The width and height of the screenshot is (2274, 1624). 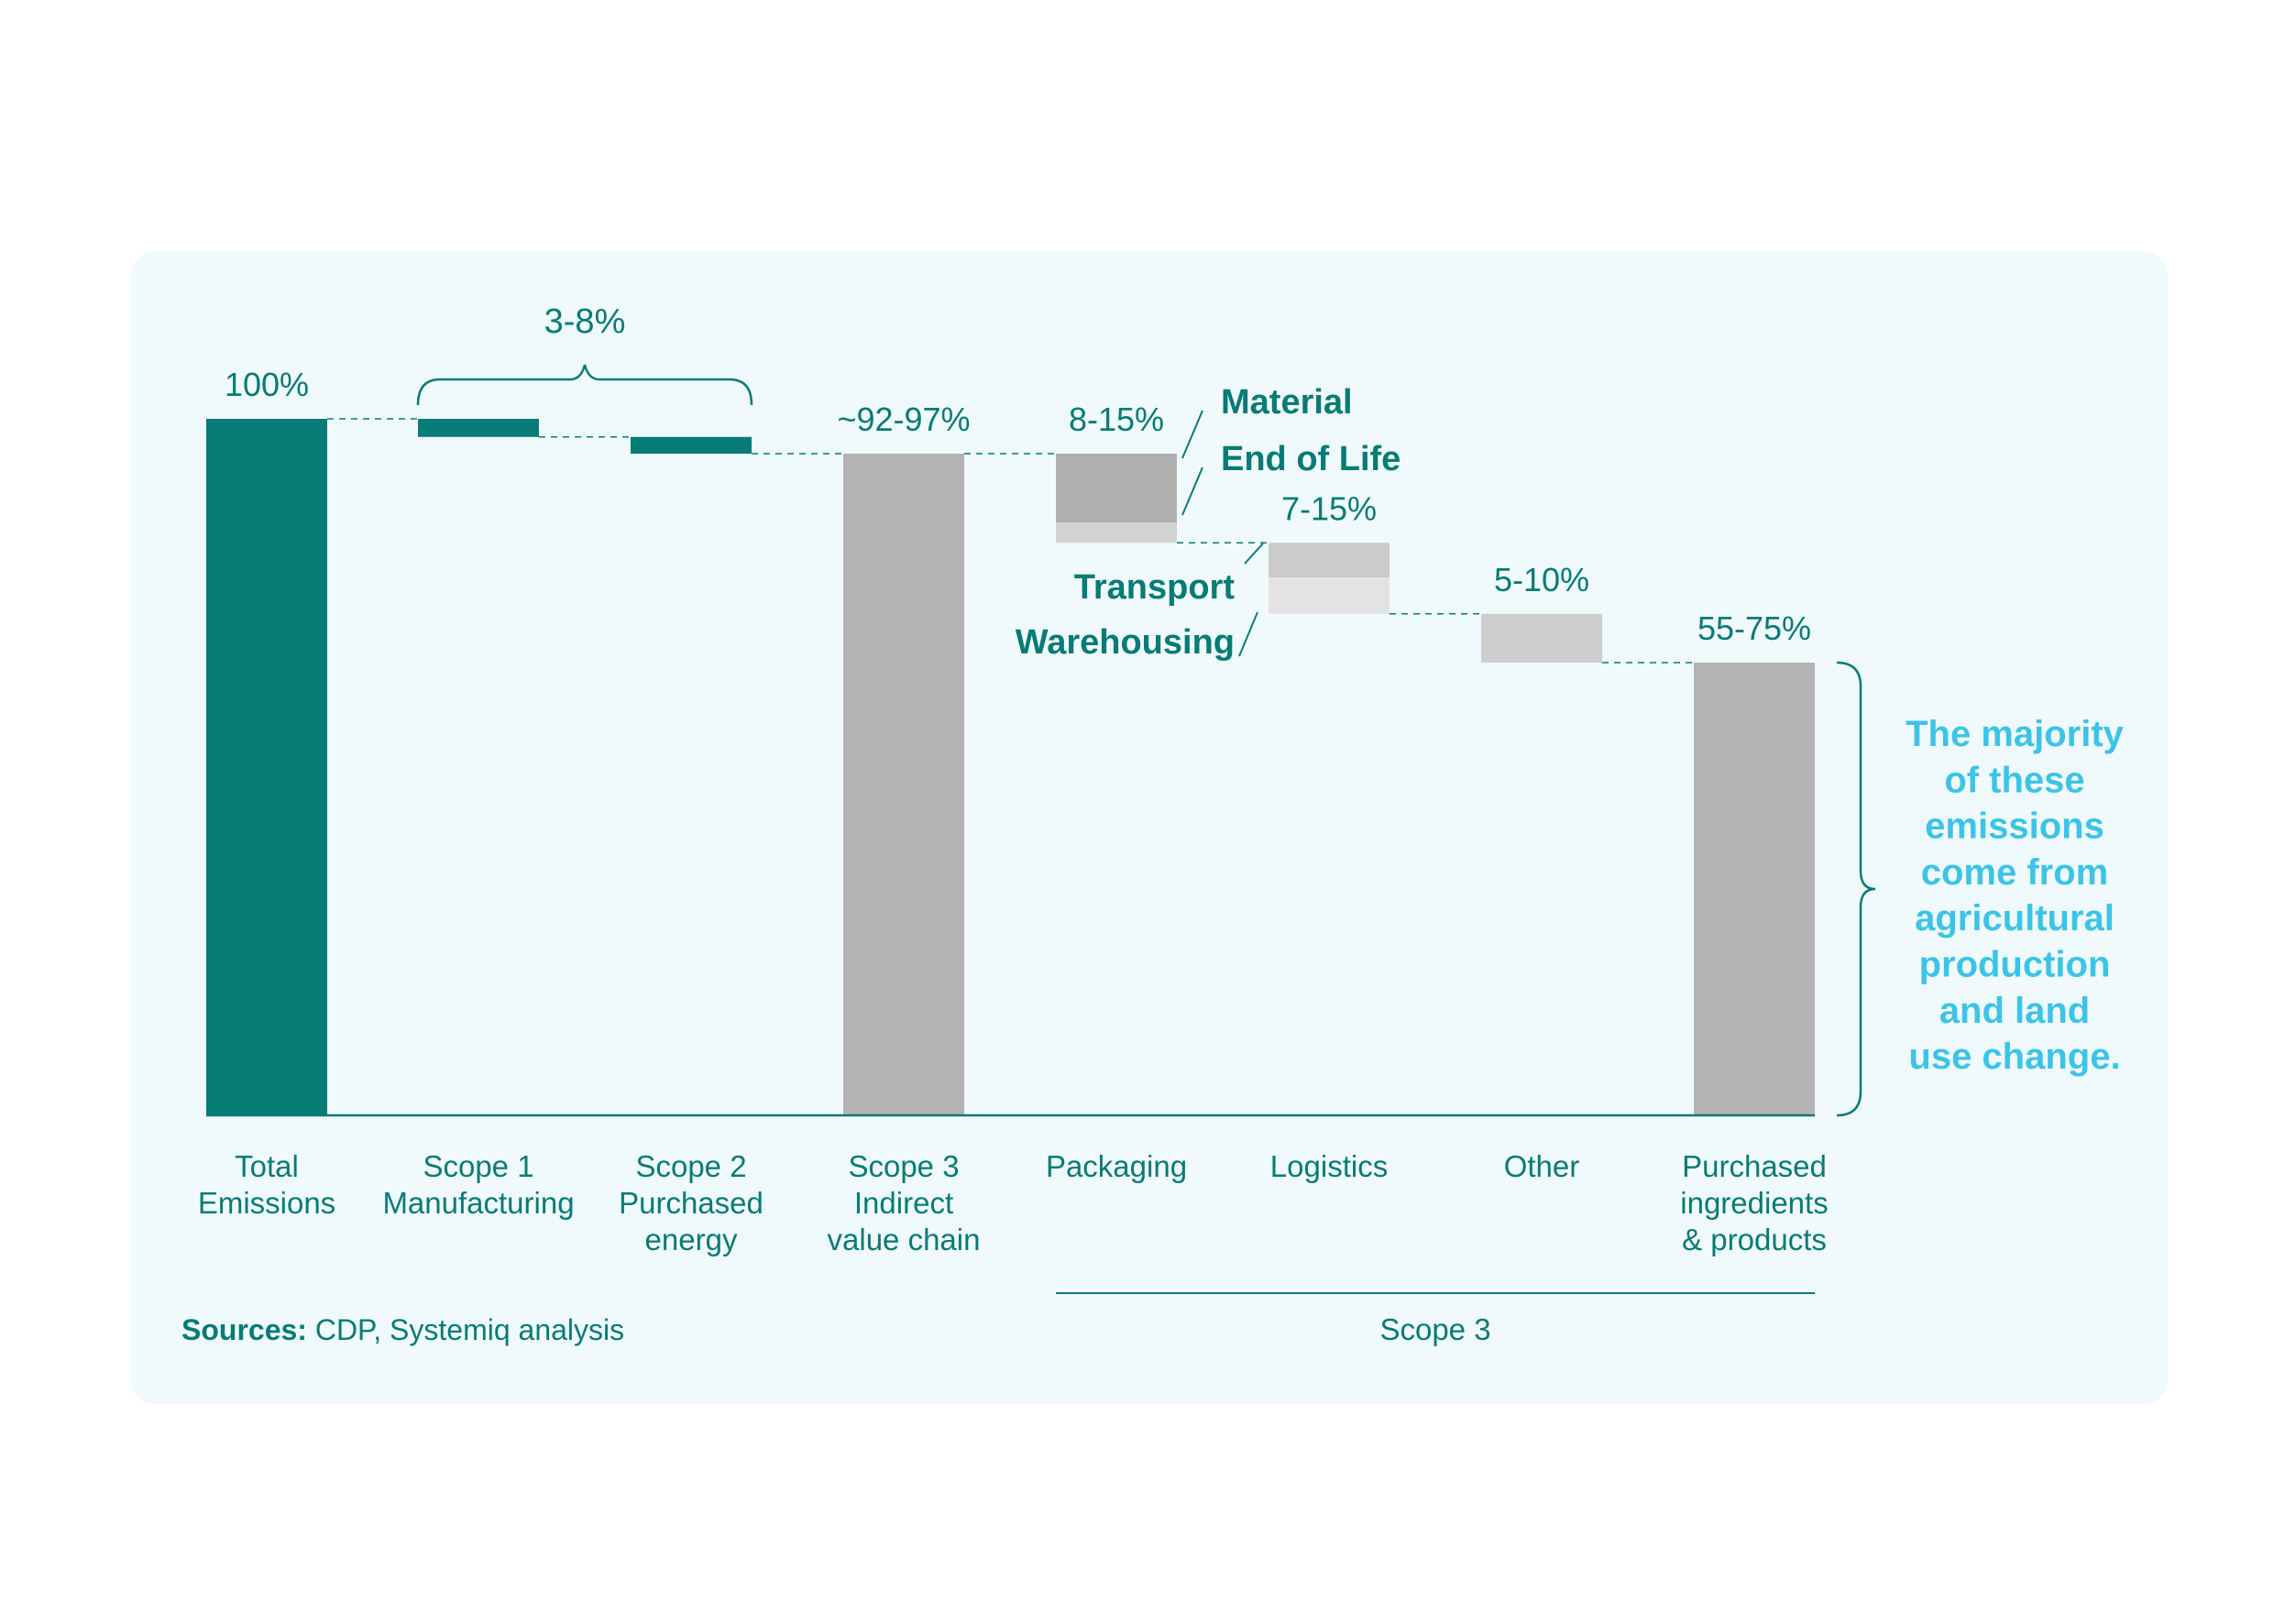 What do you see at coordinates (1329, 508) in the screenshot?
I see `value-label-6: 7-15%` at bounding box center [1329, 508].